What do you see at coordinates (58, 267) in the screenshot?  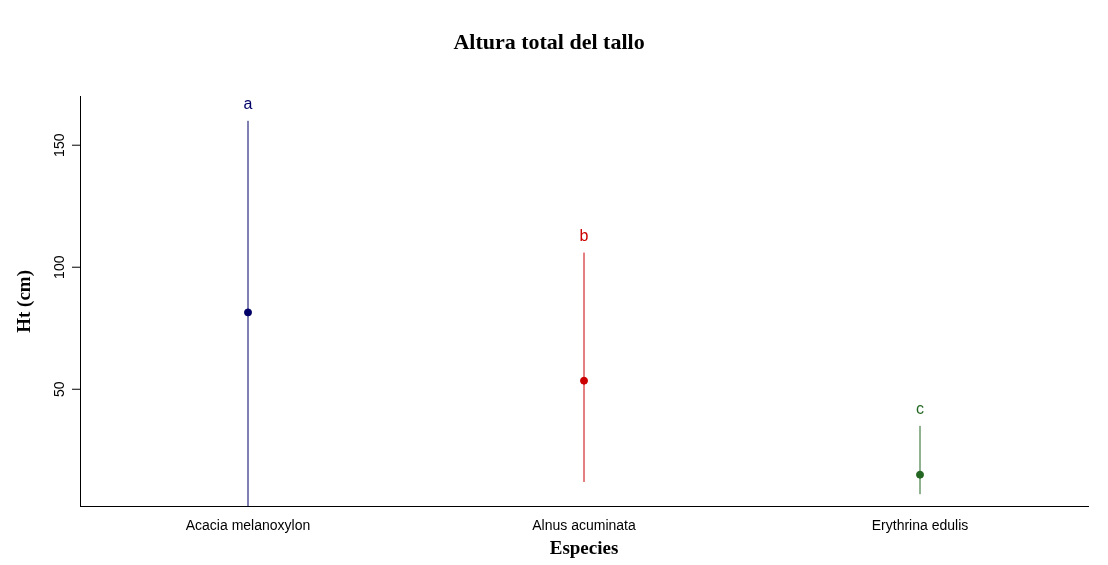 I see `y-tick-label: 100` at bounding box center [58, 267].